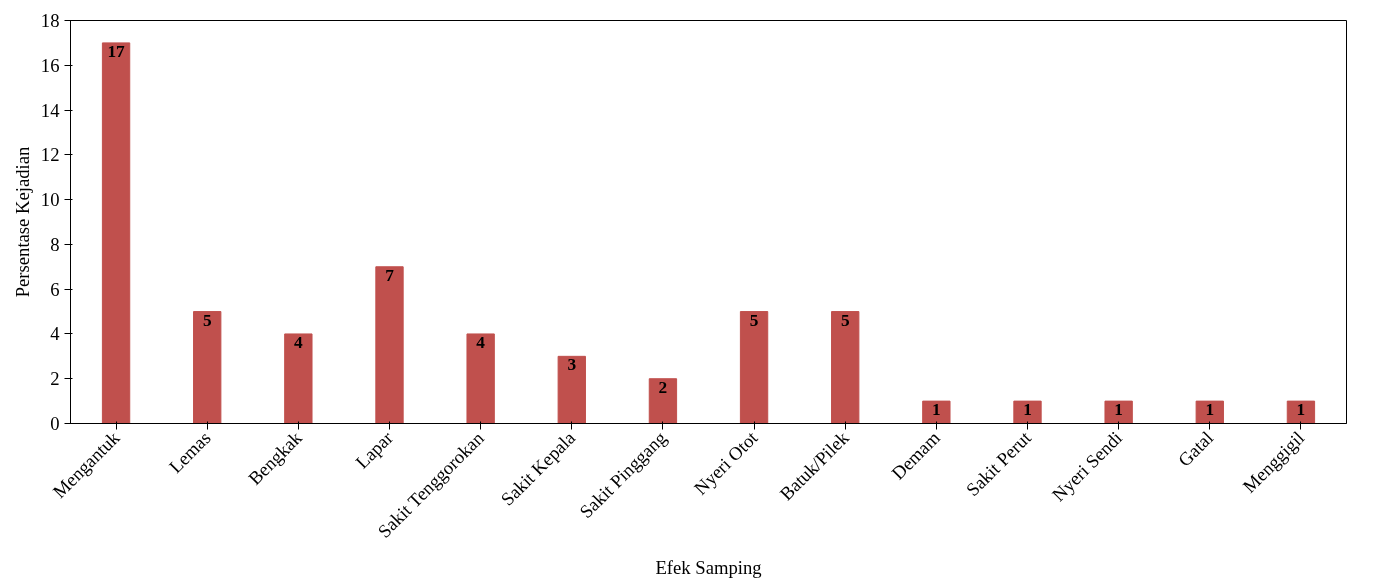 The height and width of the screenshot is (581, 1376). Describe the element at coordinates (663, 387) in the screenshot. I see `data-label: 2` at that location.